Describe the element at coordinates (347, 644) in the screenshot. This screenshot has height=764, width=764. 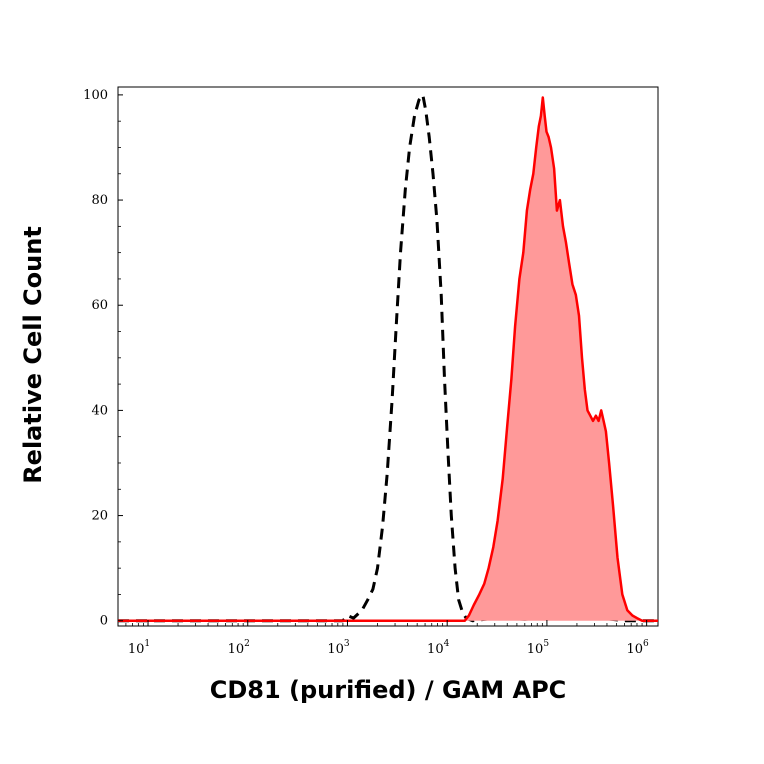
I see `x-tick-exponent: 3` at that location.